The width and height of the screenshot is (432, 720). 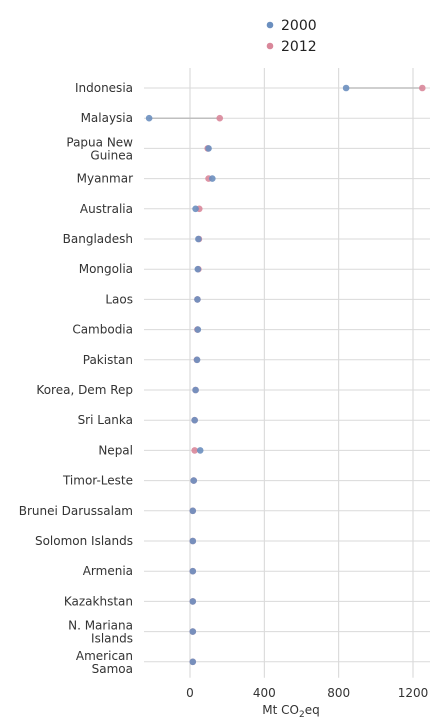 What do you see at coordinates (108, 360) in the screenshot?
I see `category-label: Pakistan` at bounding box center [108, 360].